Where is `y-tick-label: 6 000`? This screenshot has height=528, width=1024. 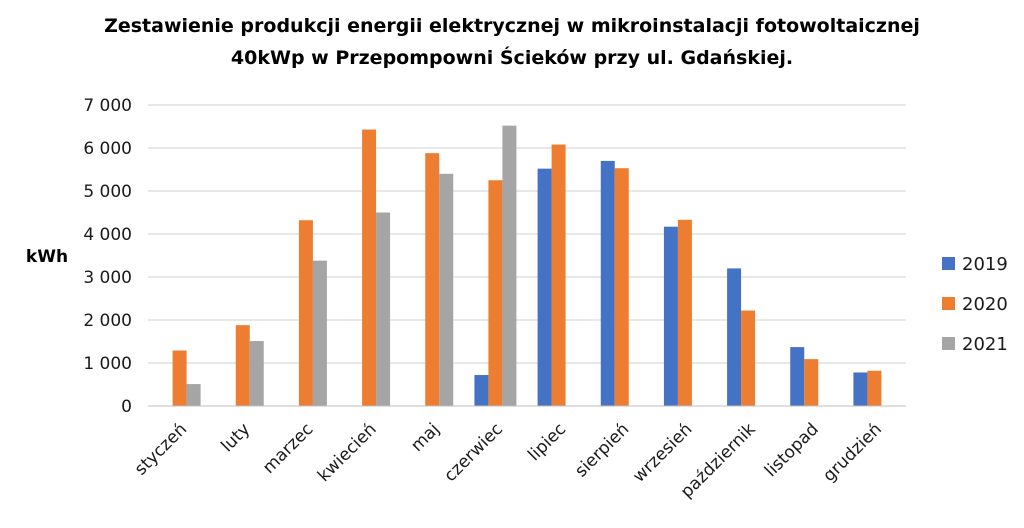 y-tick-label: 6 000 is located at coordinates (107, 149).